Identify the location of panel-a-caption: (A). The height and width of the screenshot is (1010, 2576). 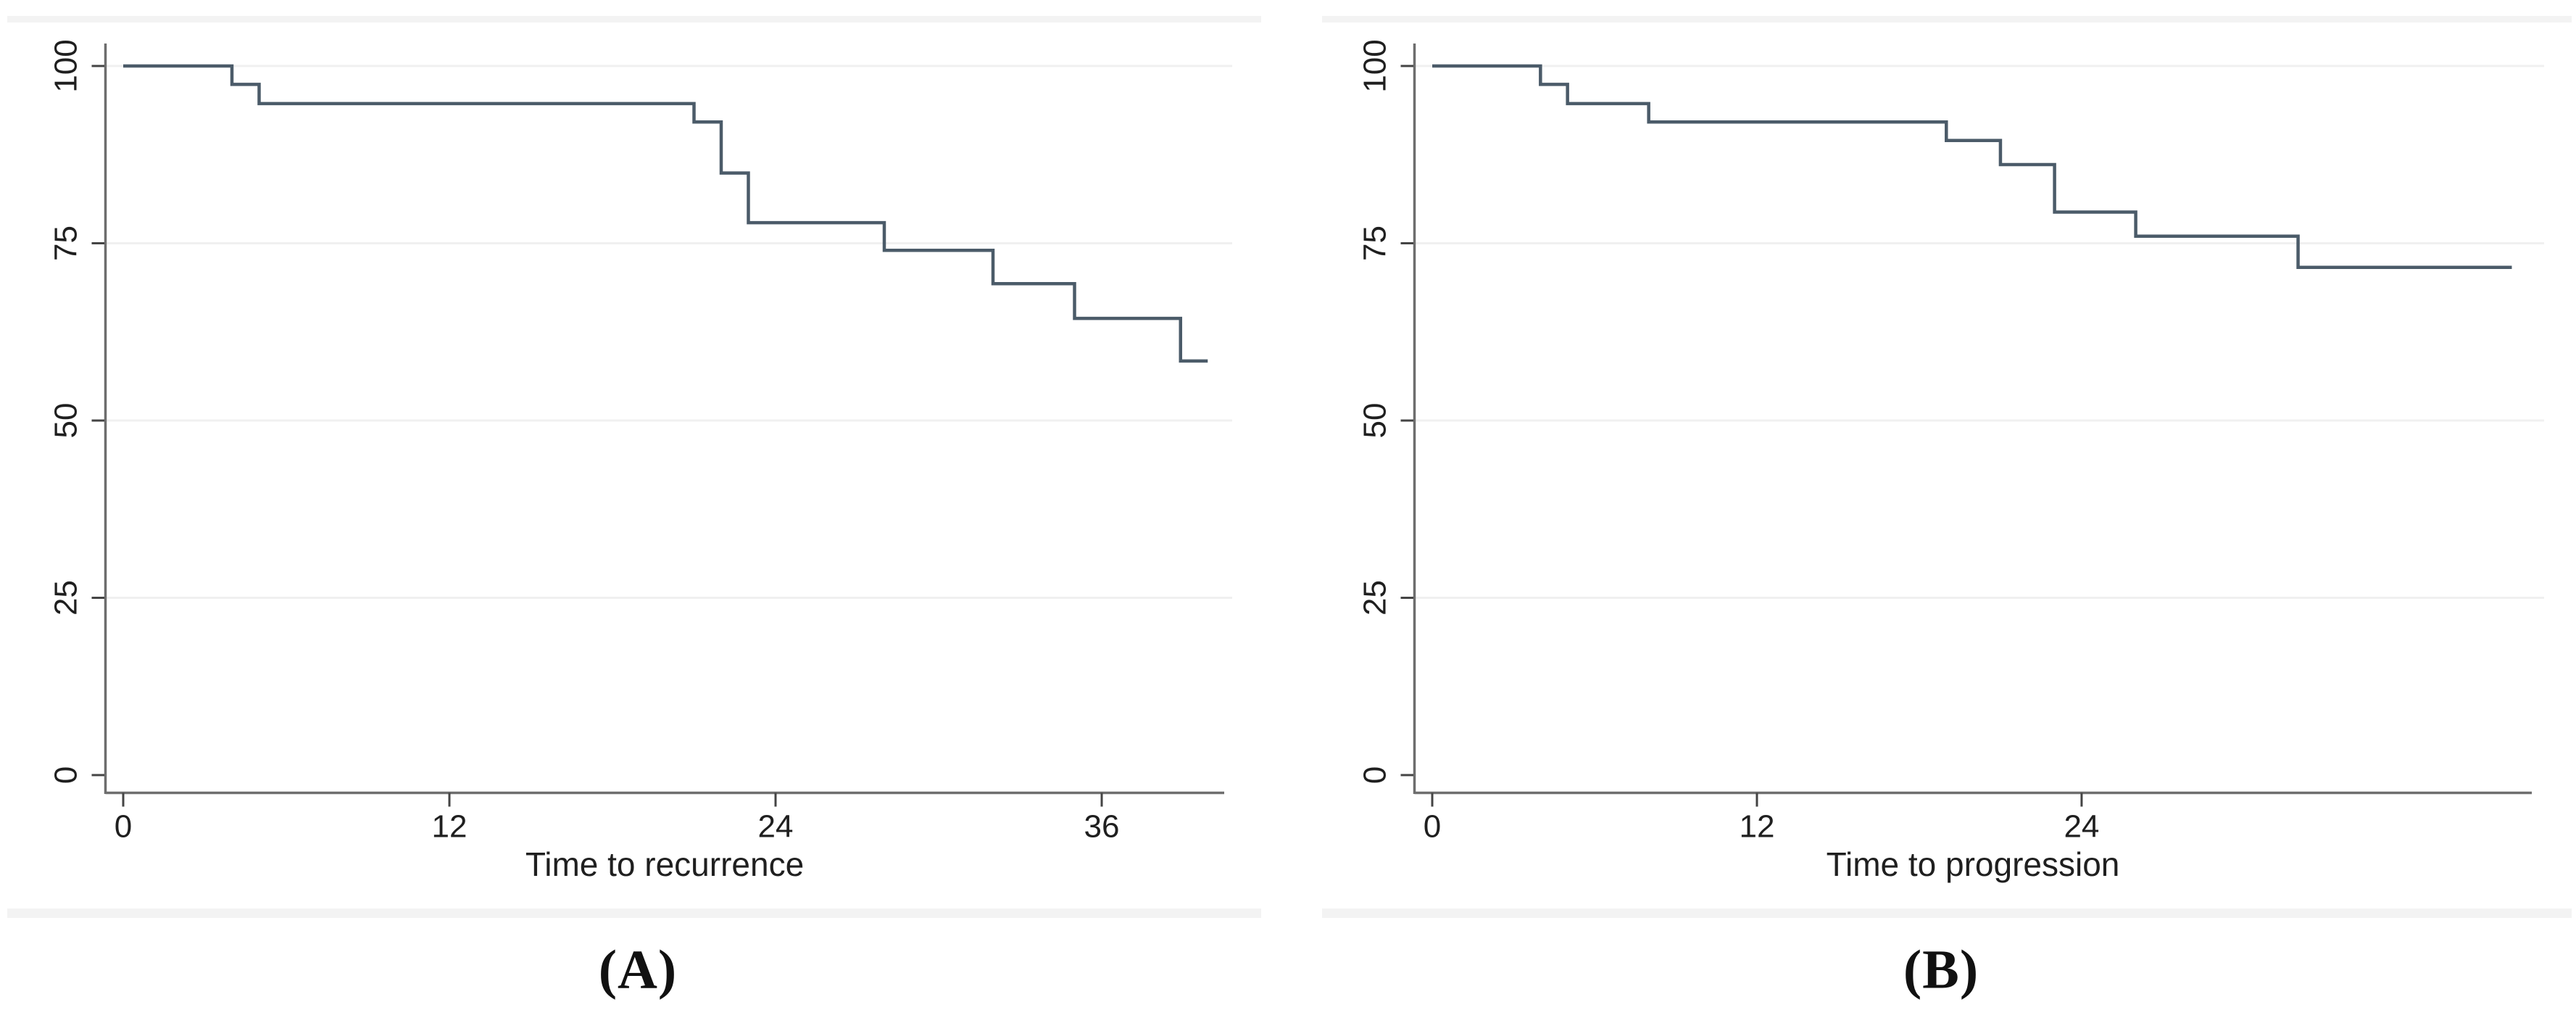
(638, 970).